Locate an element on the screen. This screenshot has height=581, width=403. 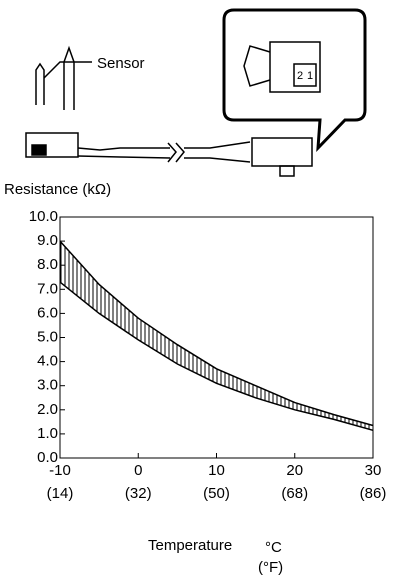
x-axis-label: Temperature is located at coordinates (190, 545).